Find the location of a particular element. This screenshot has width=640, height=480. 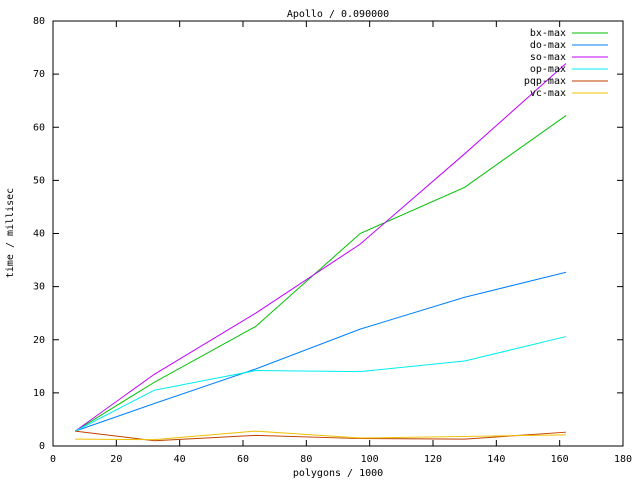

y-tick-label: 50 is located at coordinates (39, 180).